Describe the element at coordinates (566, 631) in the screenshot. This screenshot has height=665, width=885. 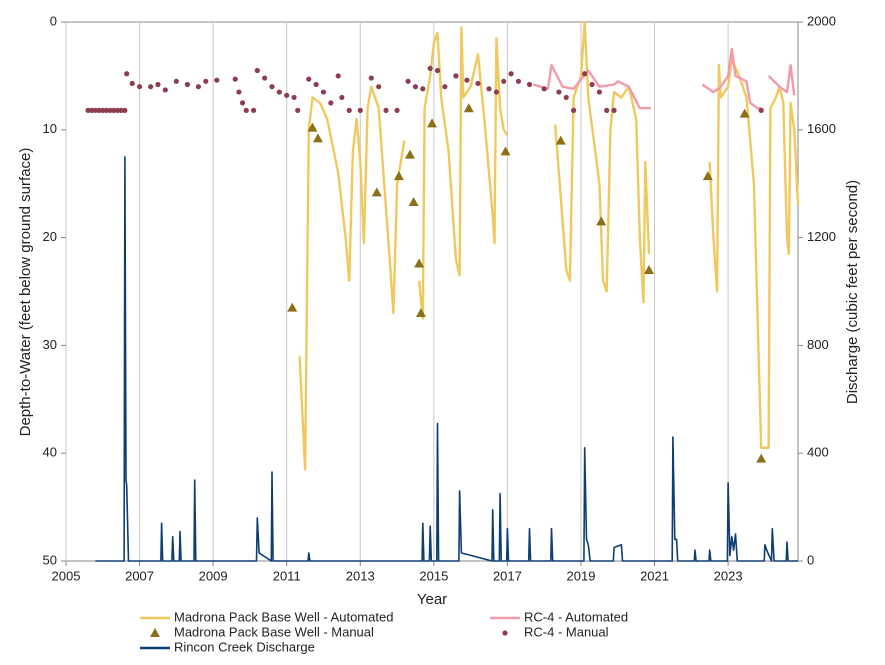
I see `legend-label: RC-4 - Manual` at that location.